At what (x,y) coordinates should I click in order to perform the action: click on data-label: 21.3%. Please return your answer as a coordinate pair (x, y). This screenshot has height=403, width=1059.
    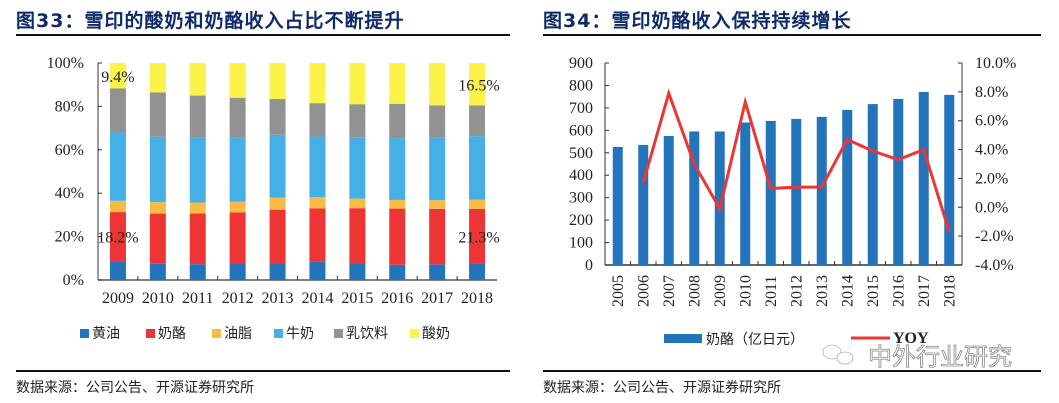
    Looking at the image, I should click on (478, 238).